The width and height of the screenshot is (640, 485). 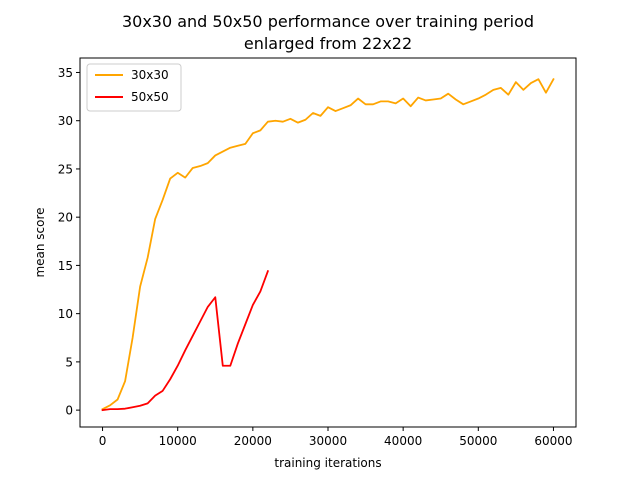 I want to click on x-axis-label: training iterations, so click(x=327, y=463).